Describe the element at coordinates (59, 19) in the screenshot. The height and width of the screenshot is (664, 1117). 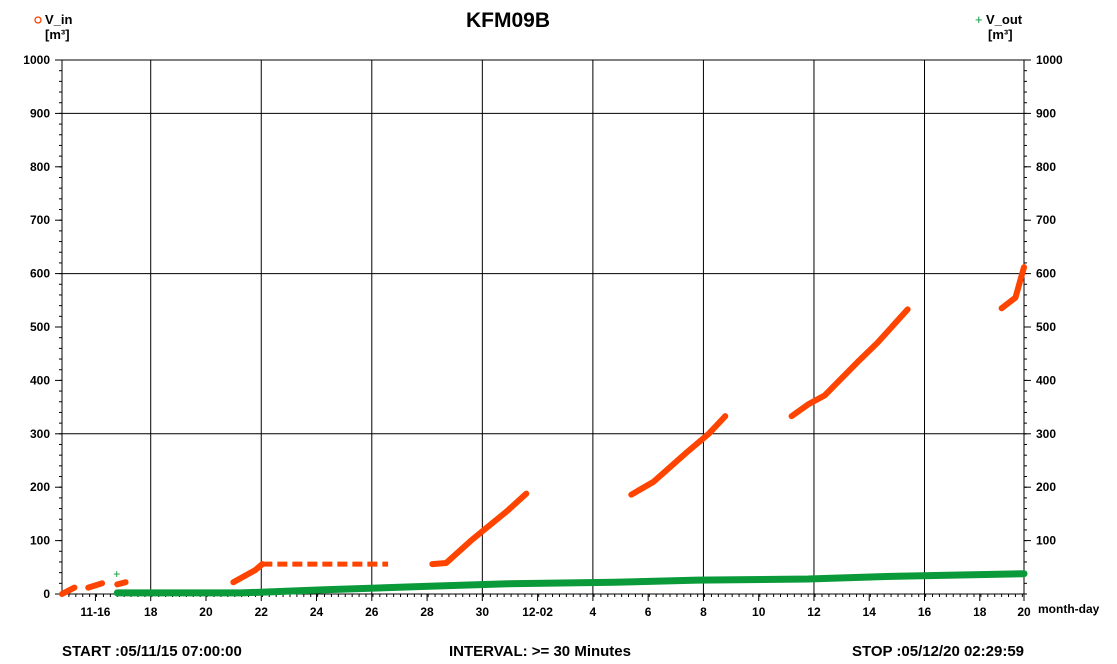
I see `left-series-label: V_in` at that location.